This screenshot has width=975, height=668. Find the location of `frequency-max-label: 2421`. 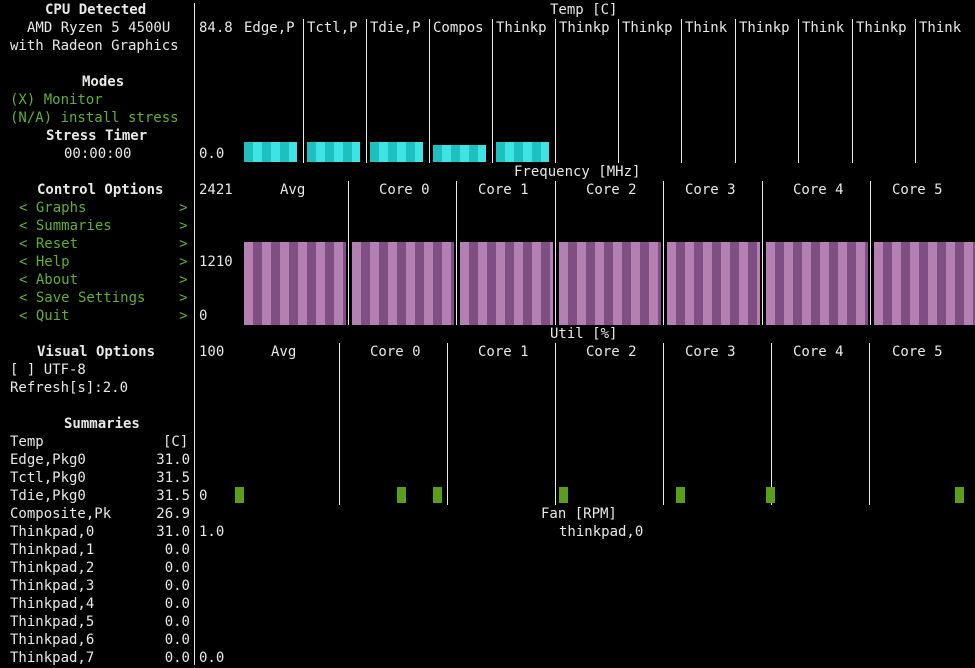

frequency-max-label: 2421 is located at coordinates (216, 190).